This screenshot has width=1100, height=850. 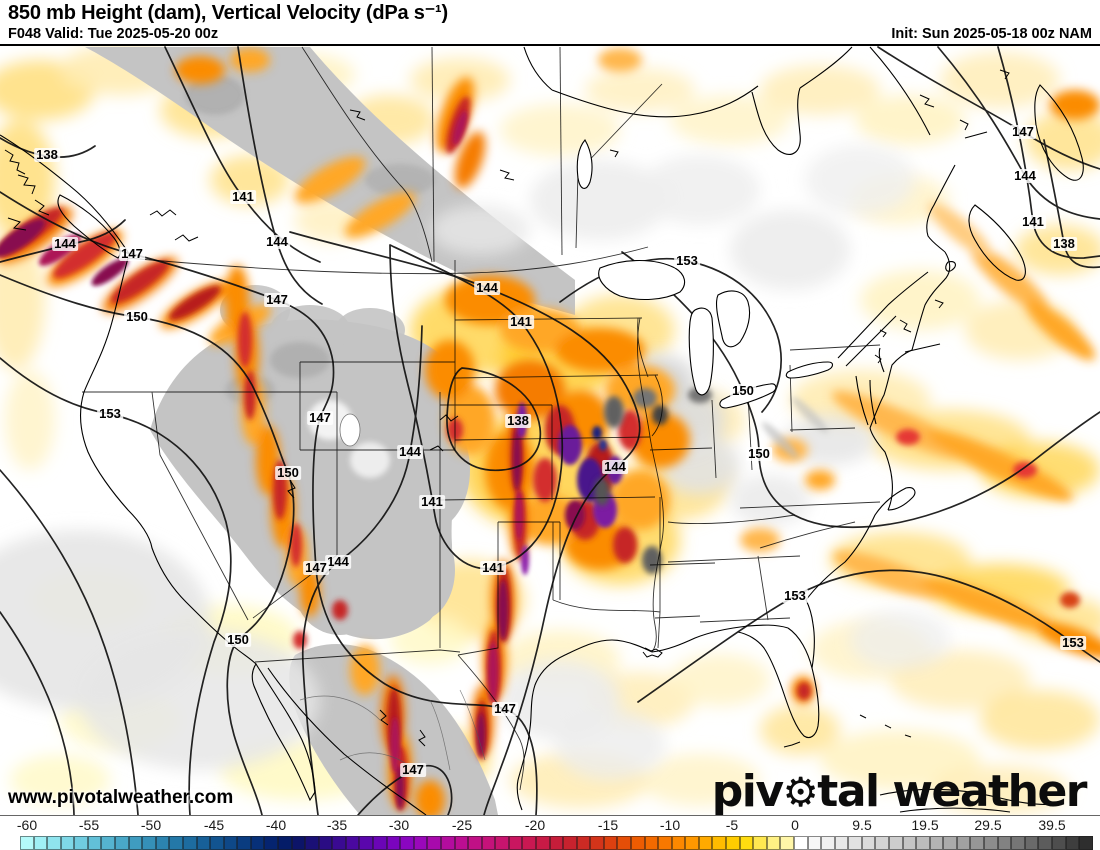 I want to click on colorbar-tick: -40, so click(x=276, y=825).